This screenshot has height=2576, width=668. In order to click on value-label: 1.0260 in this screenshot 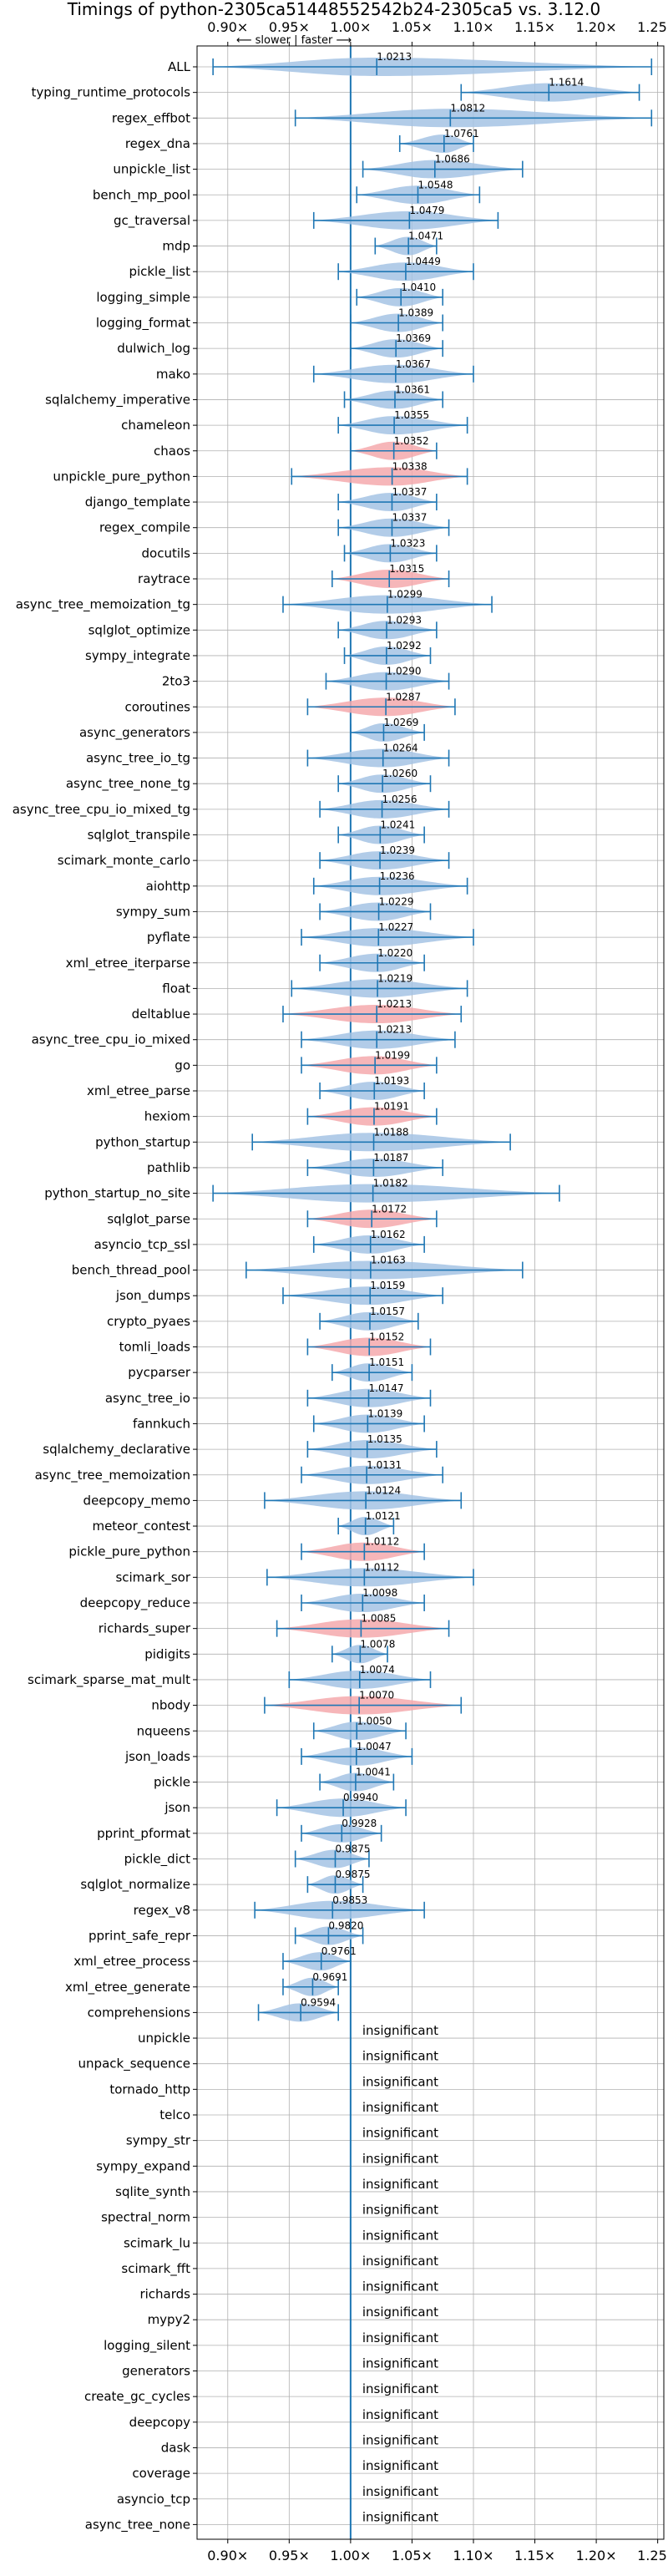, I will do `click(400, 773)`.